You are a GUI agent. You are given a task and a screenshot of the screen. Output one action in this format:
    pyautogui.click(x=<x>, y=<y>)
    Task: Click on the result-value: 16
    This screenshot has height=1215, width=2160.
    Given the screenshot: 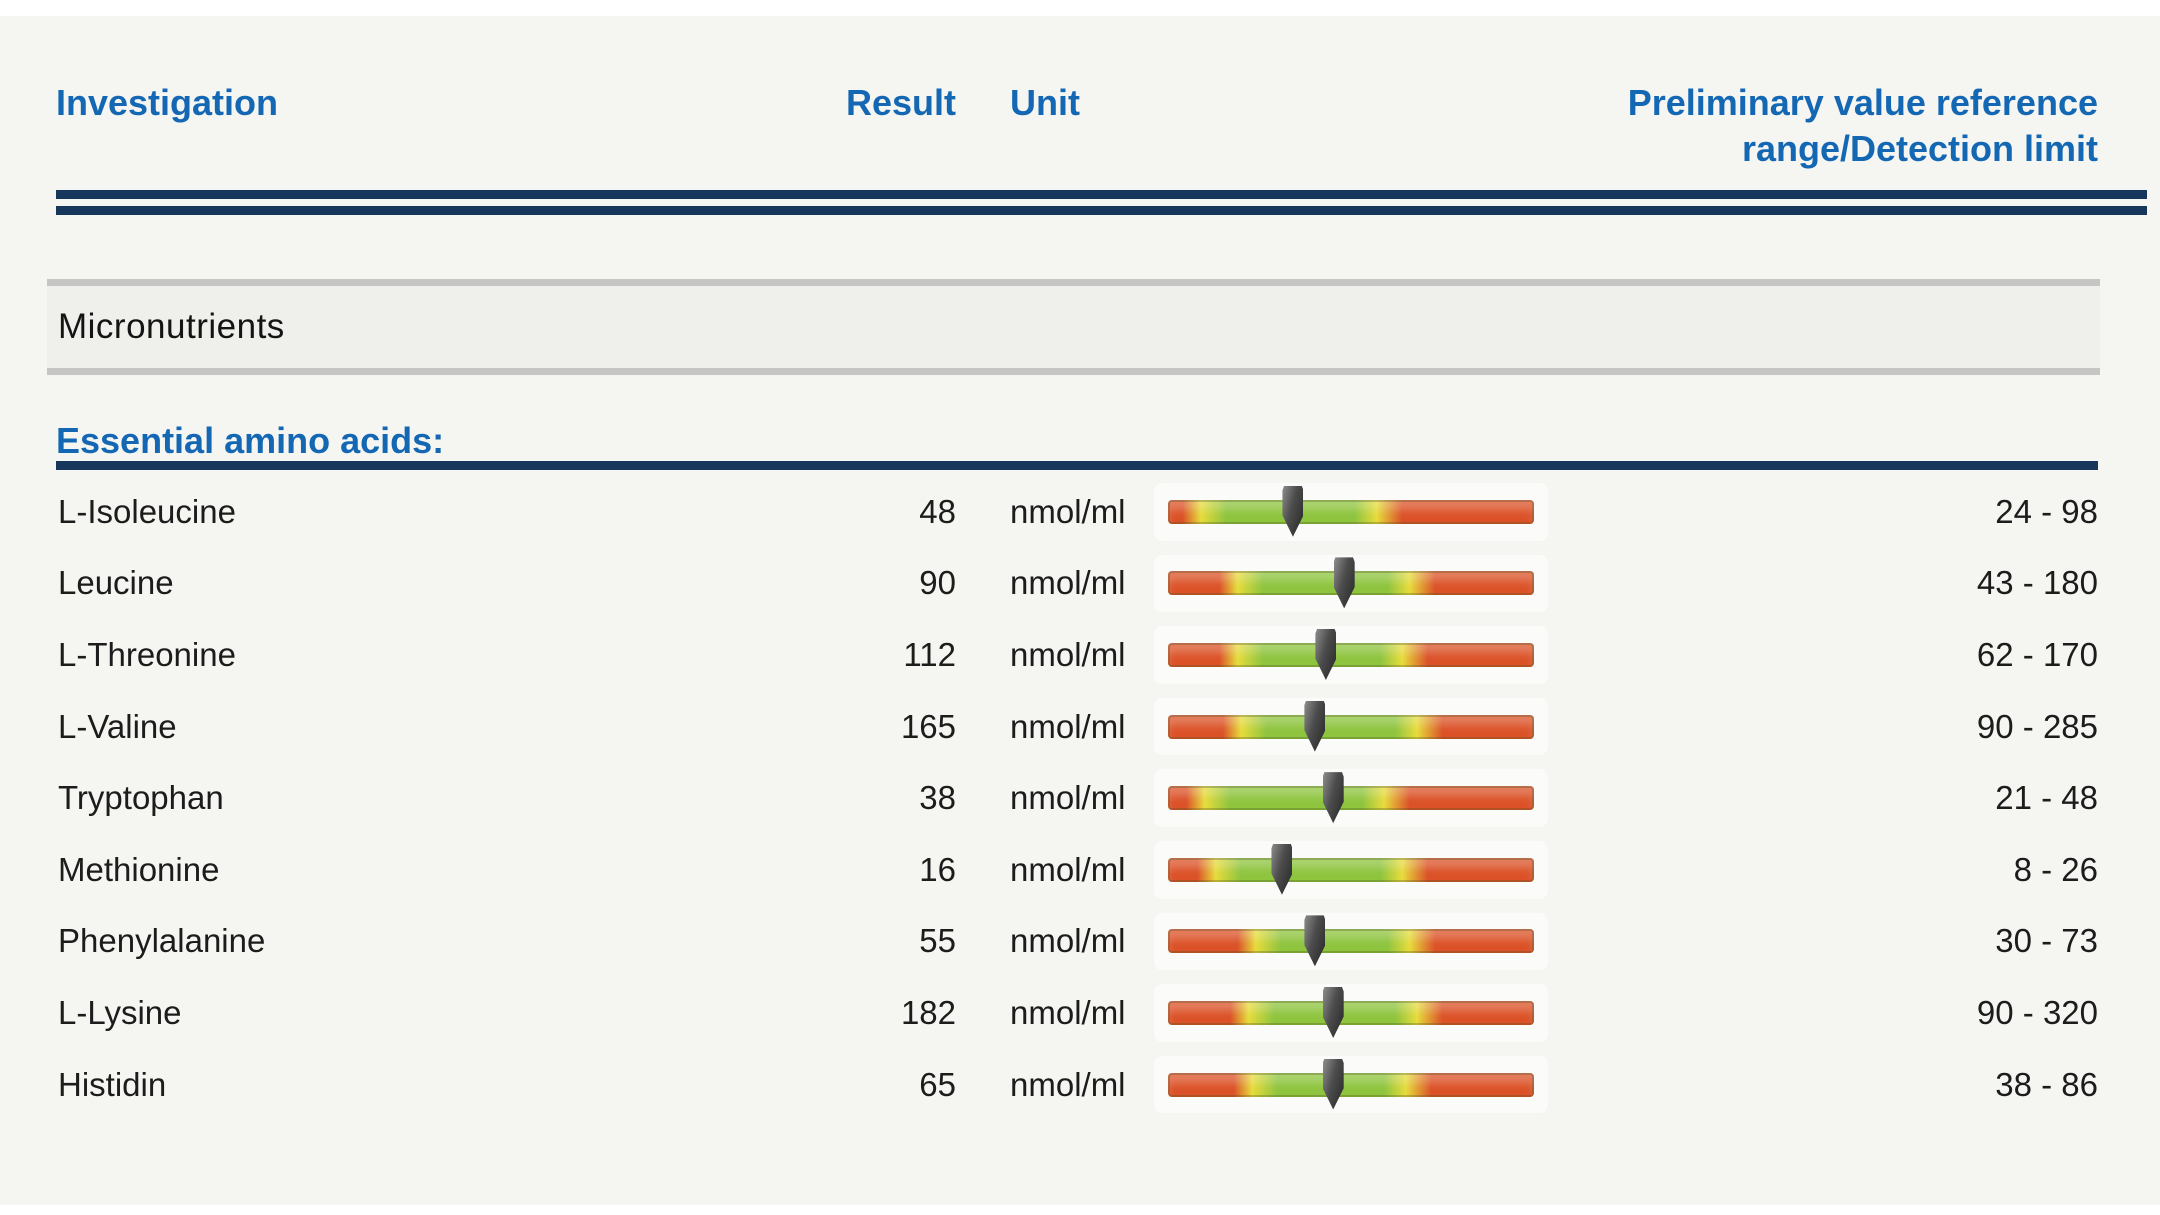 What is the action you would take?
    pyautogui.click(x=937, y=869)
    